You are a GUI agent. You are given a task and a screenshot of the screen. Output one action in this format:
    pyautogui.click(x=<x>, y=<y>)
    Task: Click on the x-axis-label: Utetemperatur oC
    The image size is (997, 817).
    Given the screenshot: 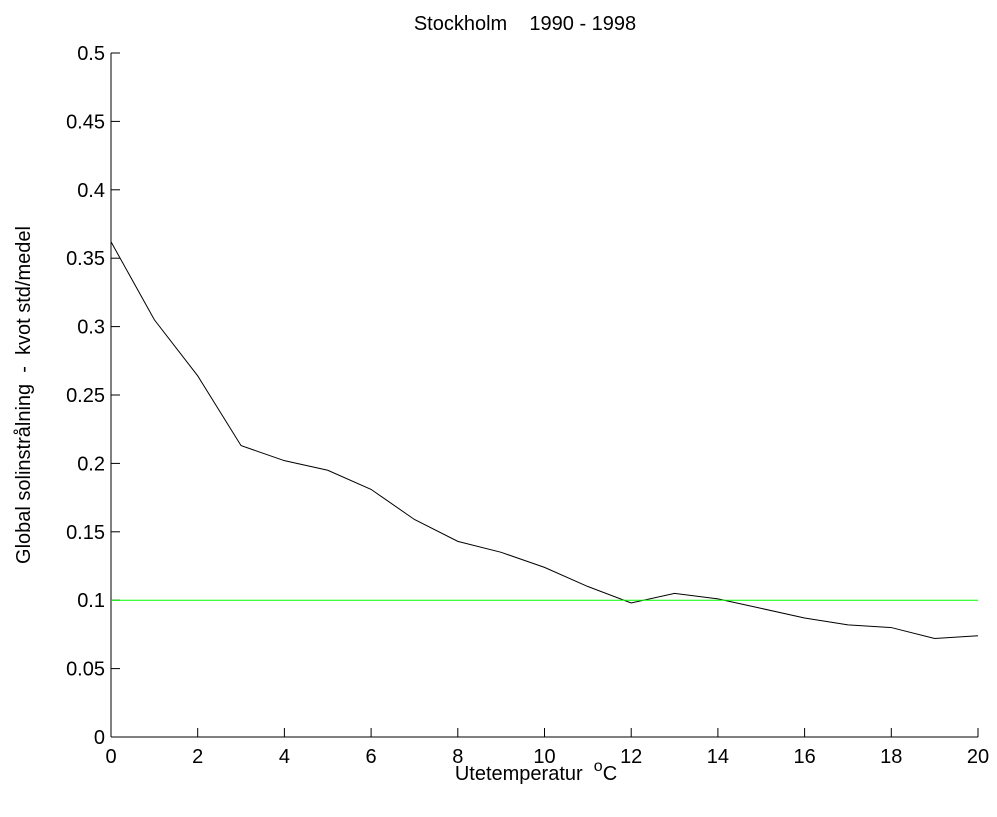 What is the action you would take?
    pyautogui.click(x=536, y=771)
    